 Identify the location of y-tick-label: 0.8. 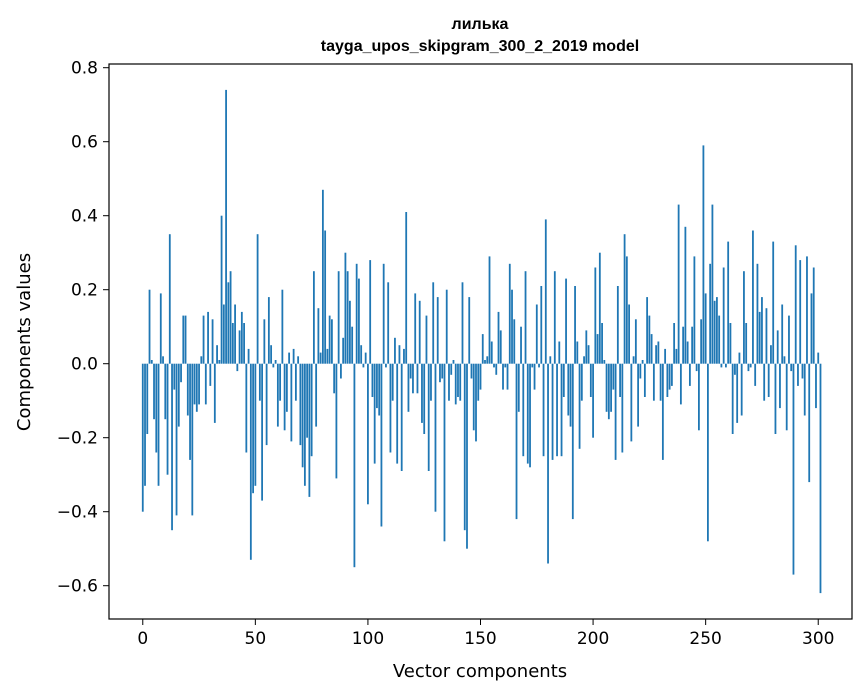
(84, 69).